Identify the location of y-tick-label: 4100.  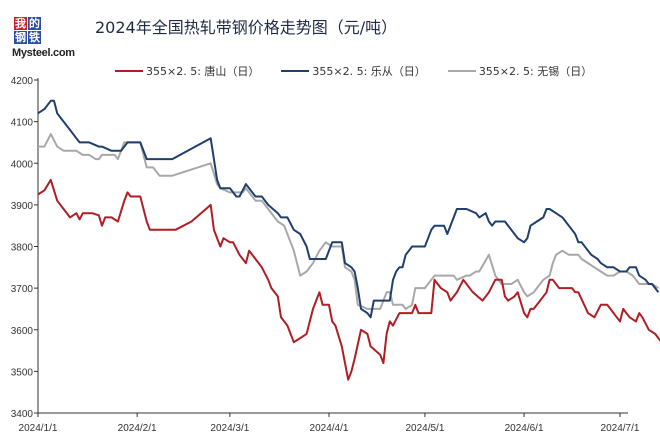
(22, 123).